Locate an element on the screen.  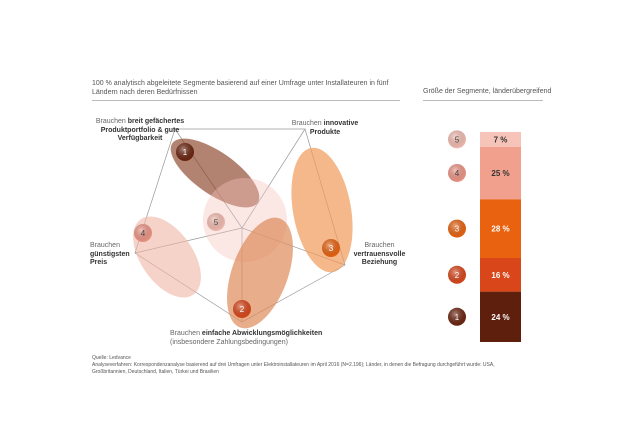
bar-label-3: 28 % is located at coordinates (500, 229).